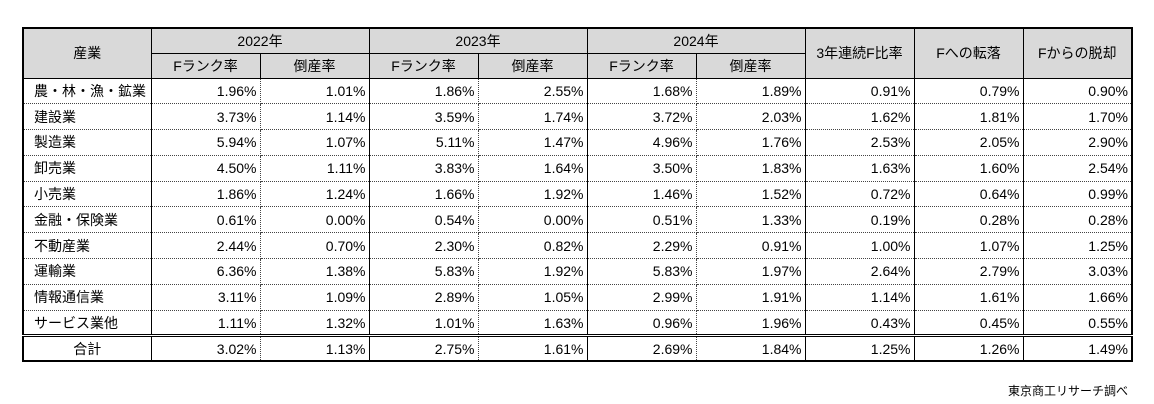 Image resolution: width=1154 pixels, height=404 pixels. Describe the element at coordinates (859, 117) in the screenshot. I see `cell-three-year-f: 1.62%` at that location.